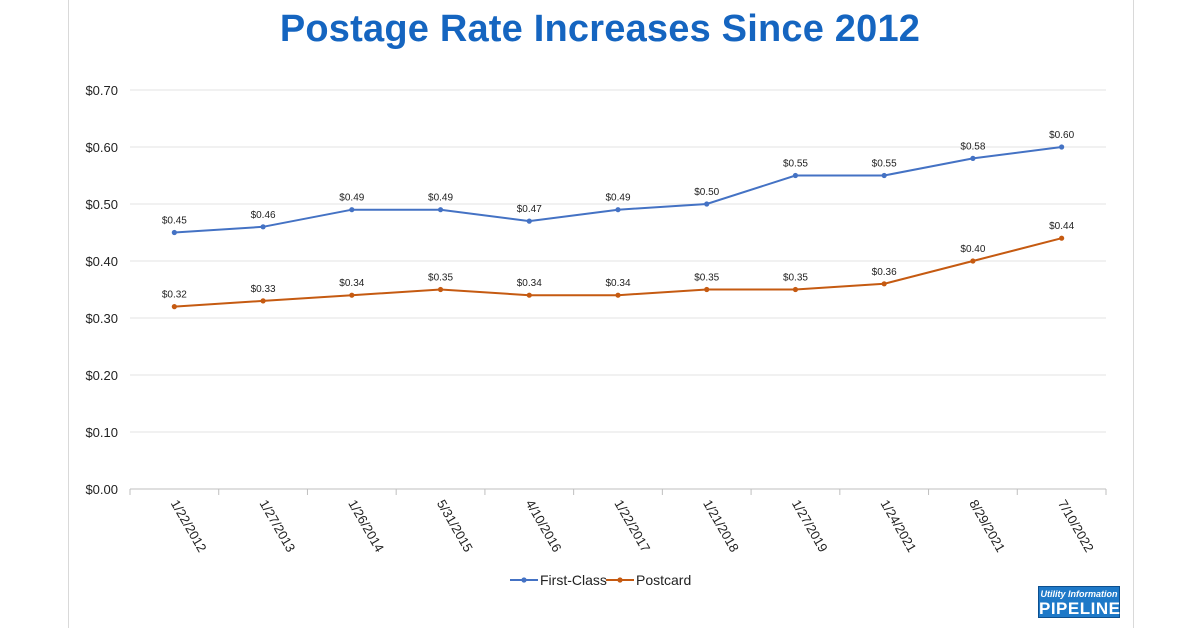 Image resolution: width=1200 pixels, height=628 pixels. I want to click on data-label: $0.45, so click(174, 221).